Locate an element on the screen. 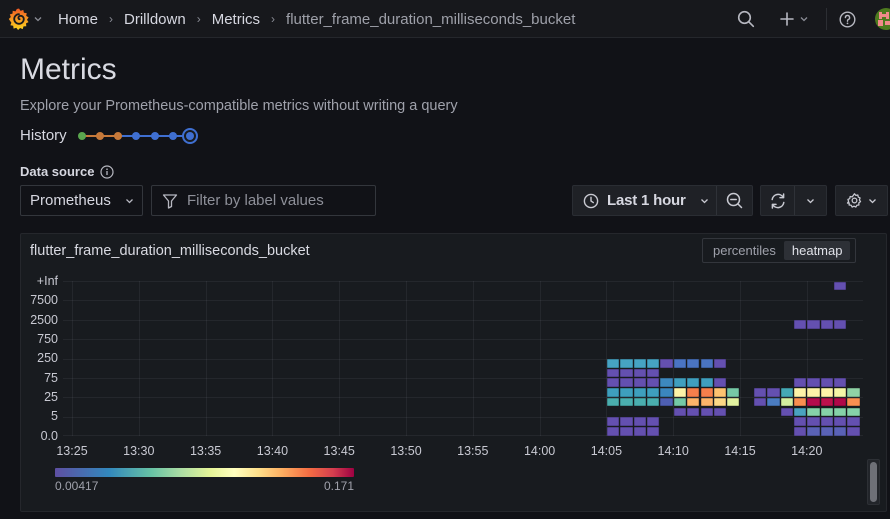 This screenshot has width=890, height=519. breadcrumb-metrics: Metrics is located at coordinates (236, 19).